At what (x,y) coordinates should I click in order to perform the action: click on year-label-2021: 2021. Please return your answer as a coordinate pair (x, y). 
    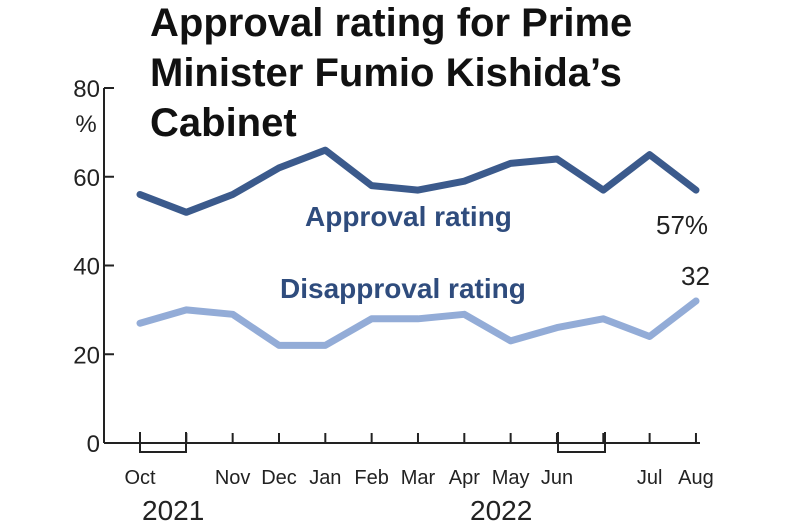
    Looking at the image, I should click on (173, 510).